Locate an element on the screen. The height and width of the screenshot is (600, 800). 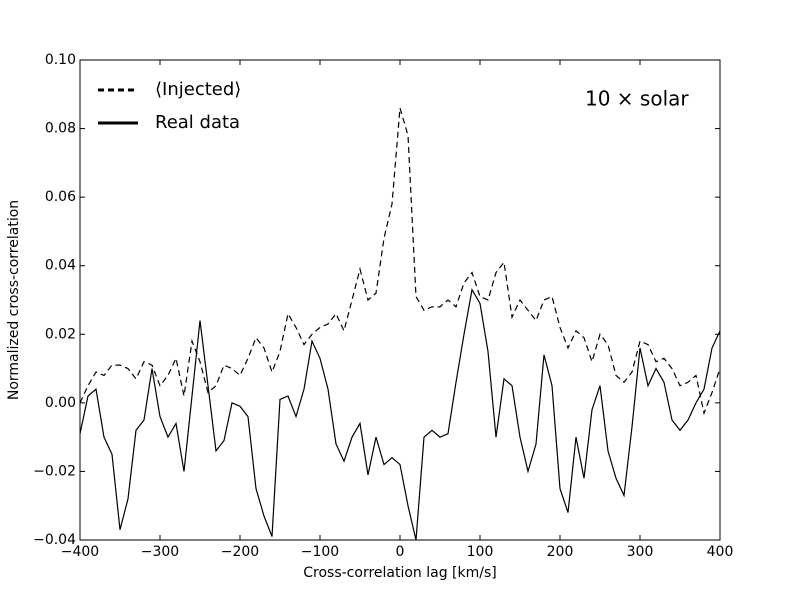
x-tick-label: −100 is located at coordinates (320, 552).